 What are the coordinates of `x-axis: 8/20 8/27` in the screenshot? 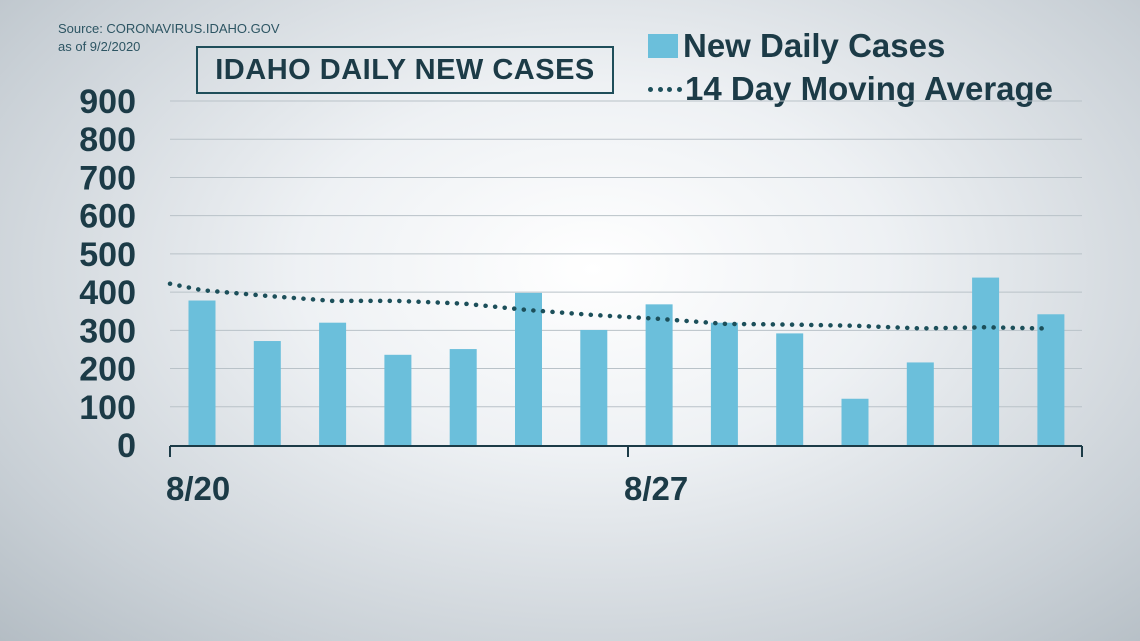 It's located at (624, 476).